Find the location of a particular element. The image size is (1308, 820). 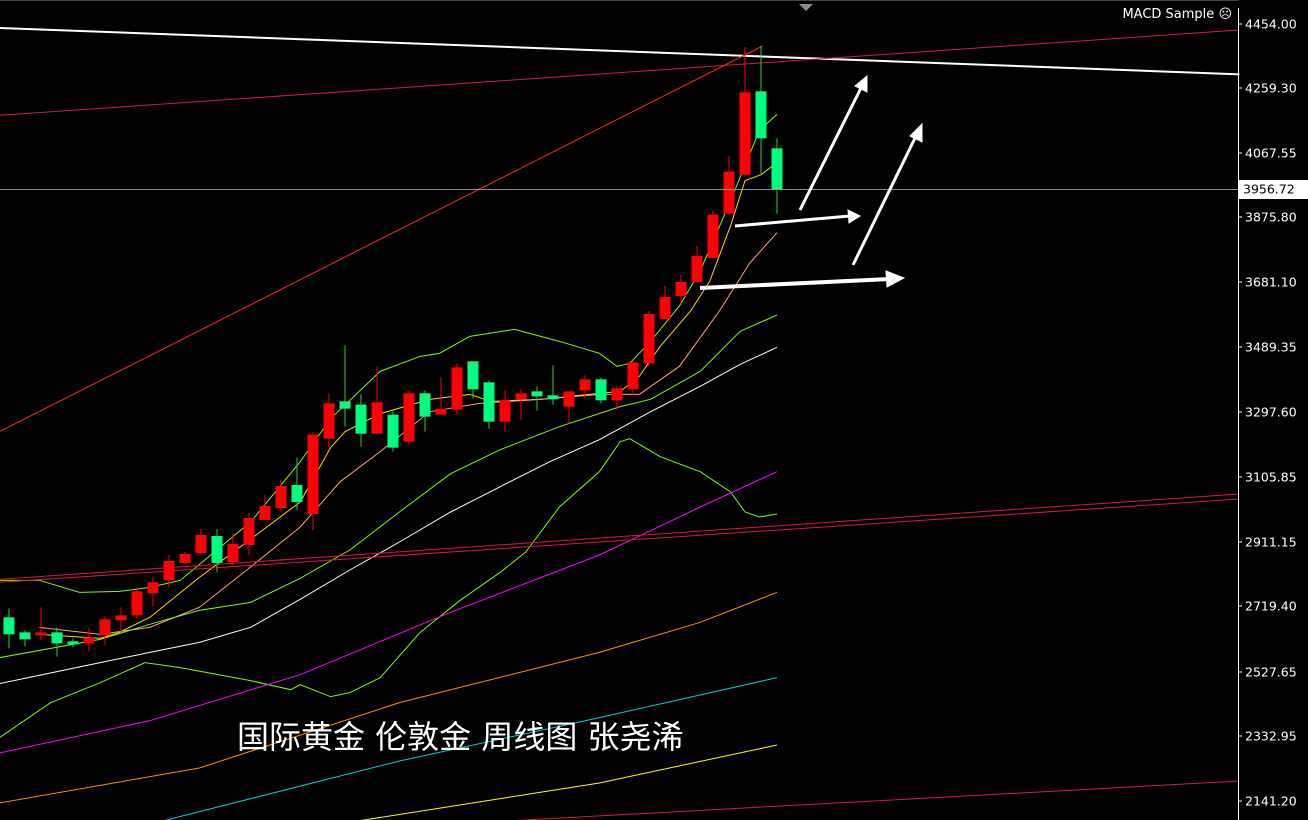

y-tick-label: 3681.10 is located at coordinates (1271, 282).